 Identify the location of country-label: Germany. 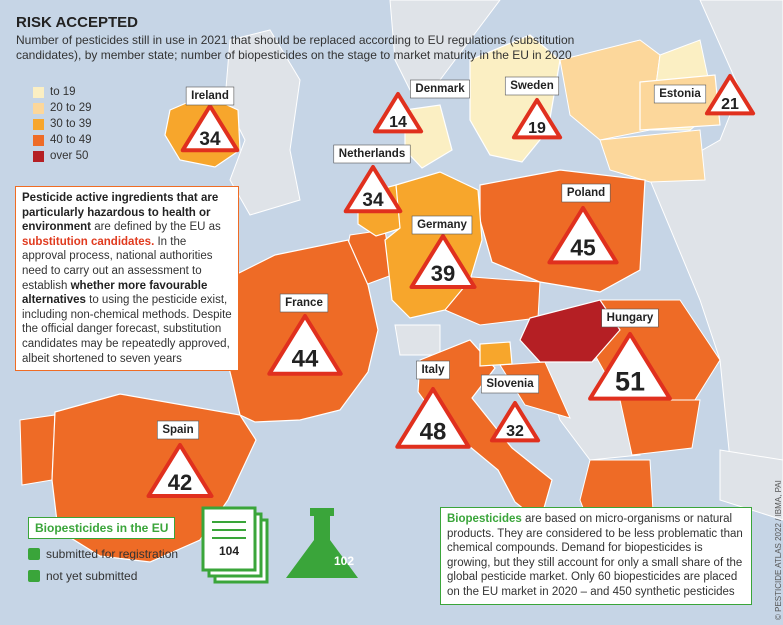
(442, 225).